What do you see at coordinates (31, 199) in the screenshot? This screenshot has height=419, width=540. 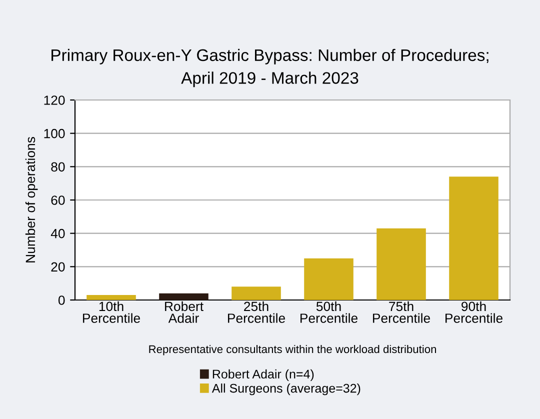 I see `y-axis-title: Number of operations` at bounding box center [31, 199].